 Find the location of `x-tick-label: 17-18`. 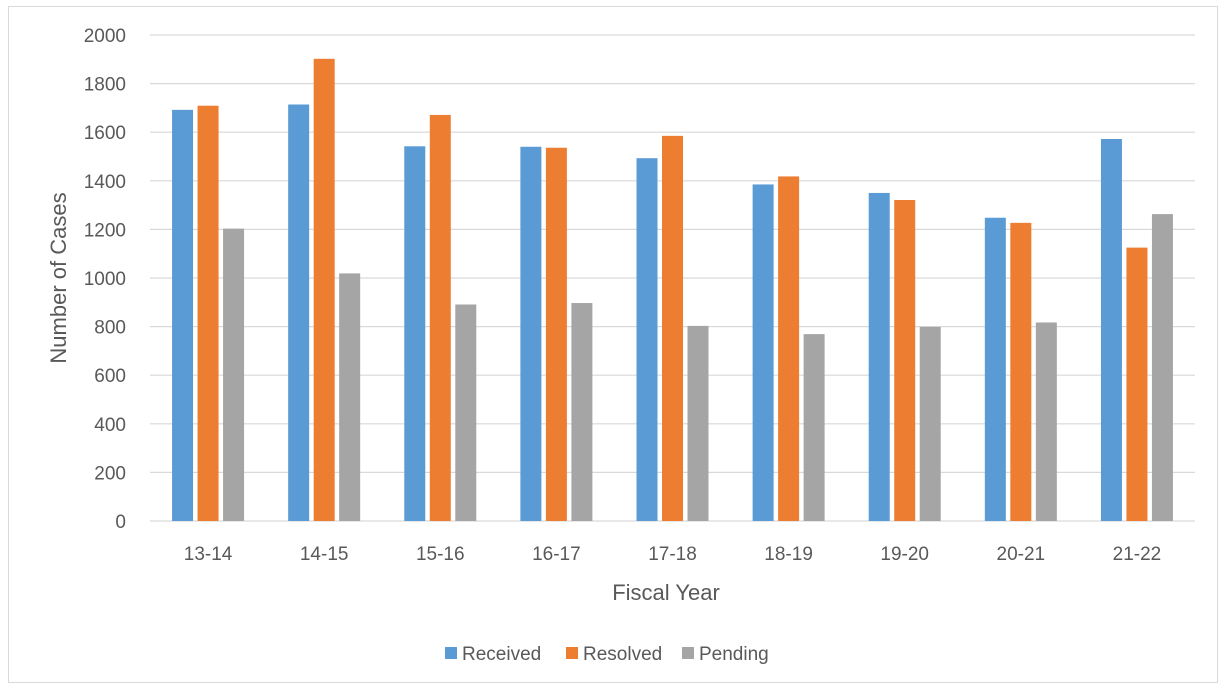

x-tick-label: 17-18 is located at coordinates (672, 554).